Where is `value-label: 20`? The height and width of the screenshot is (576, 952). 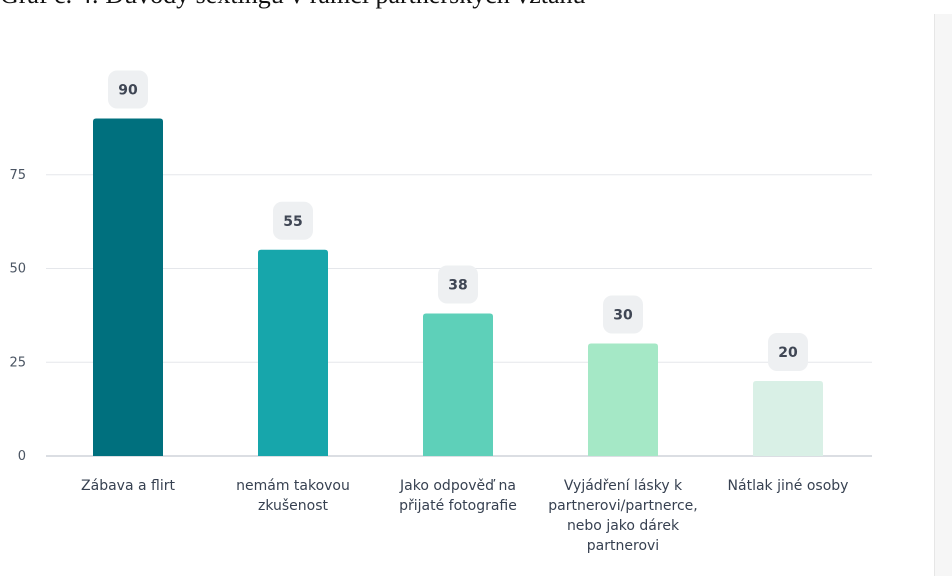 value-label: 20 is located at coordinates (788, 353).